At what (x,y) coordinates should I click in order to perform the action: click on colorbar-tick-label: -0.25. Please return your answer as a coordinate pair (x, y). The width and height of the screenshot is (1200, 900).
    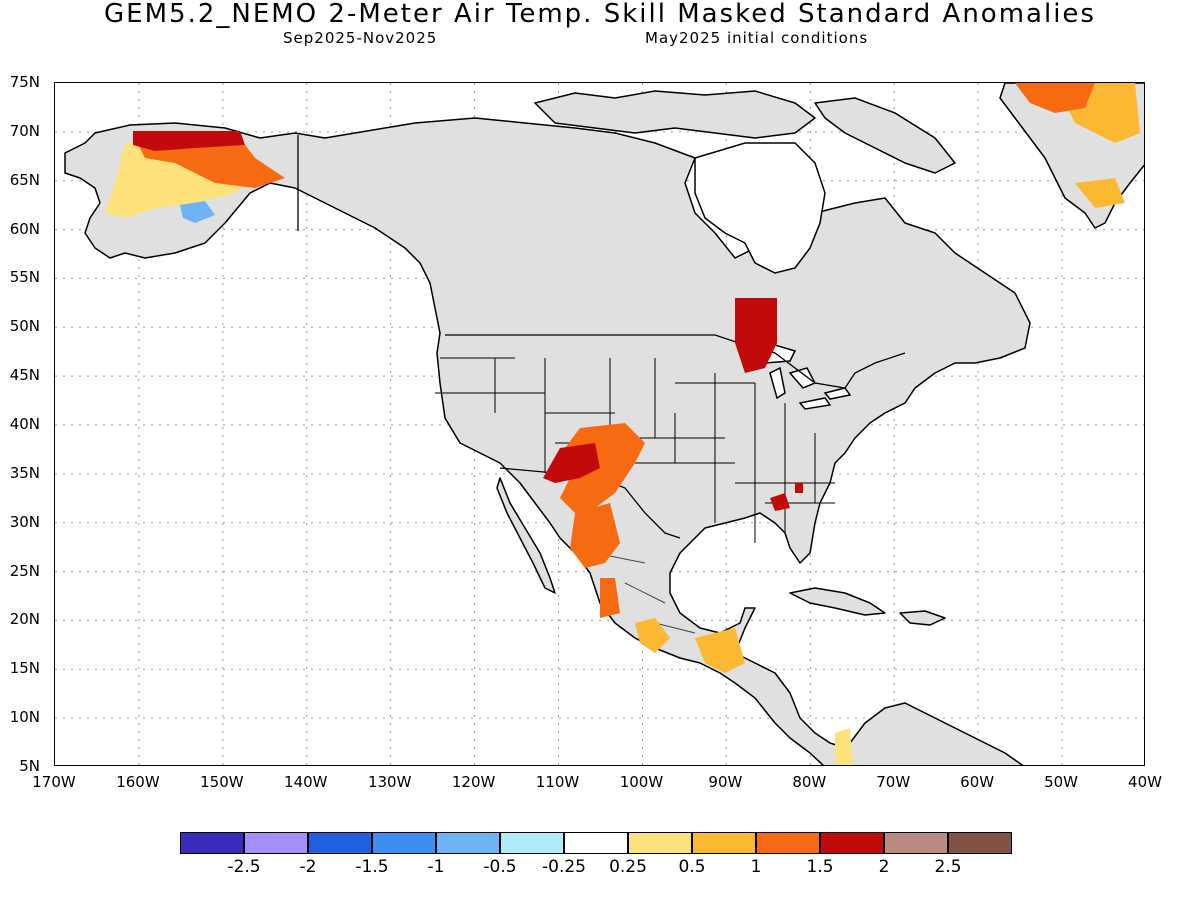
    Looking at the image, I should click on (564, 867).